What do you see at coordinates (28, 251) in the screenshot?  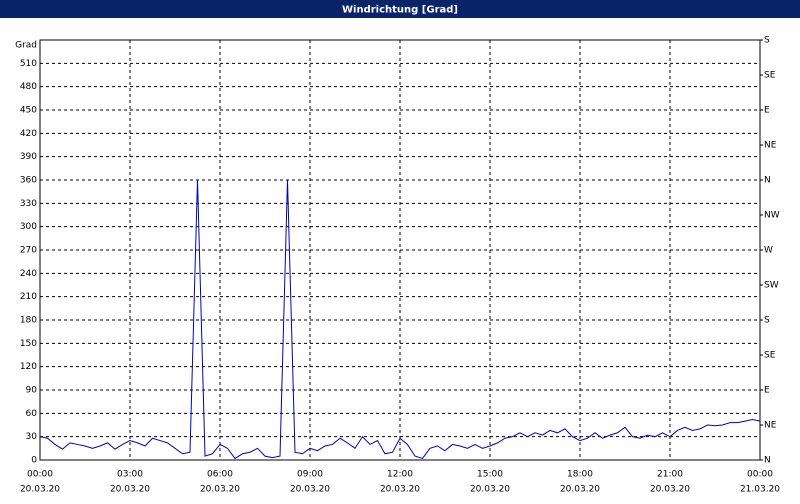 I see `y-tick-label: 270` at bounding box center [28, 251].